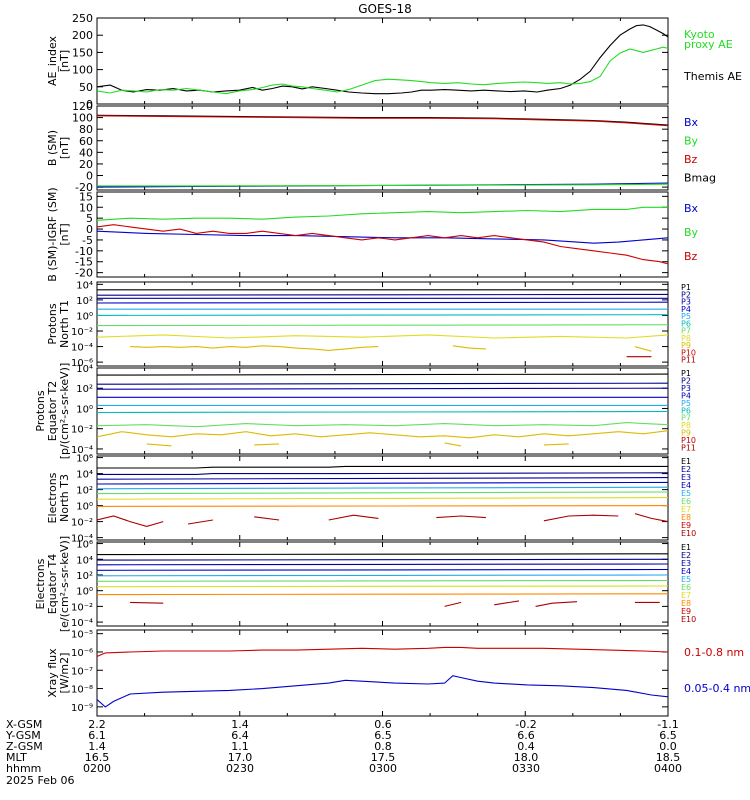 This screenshot has width=750, height=800. I want to click on y-tick-label: 50, so click(86, 87).